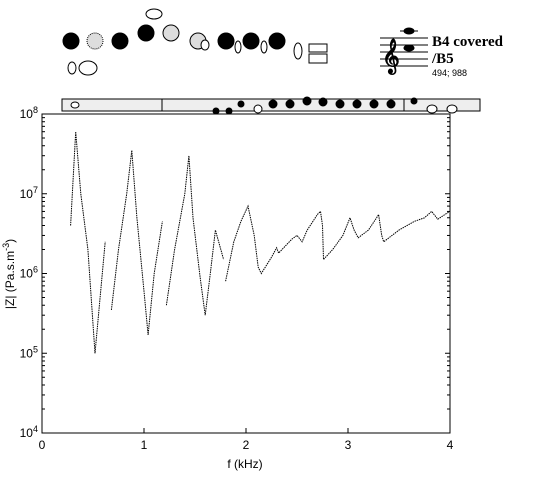 This screenshot has height=480, width=560. I want to click on y-tick-label: 10⁵, so click(29, 352).